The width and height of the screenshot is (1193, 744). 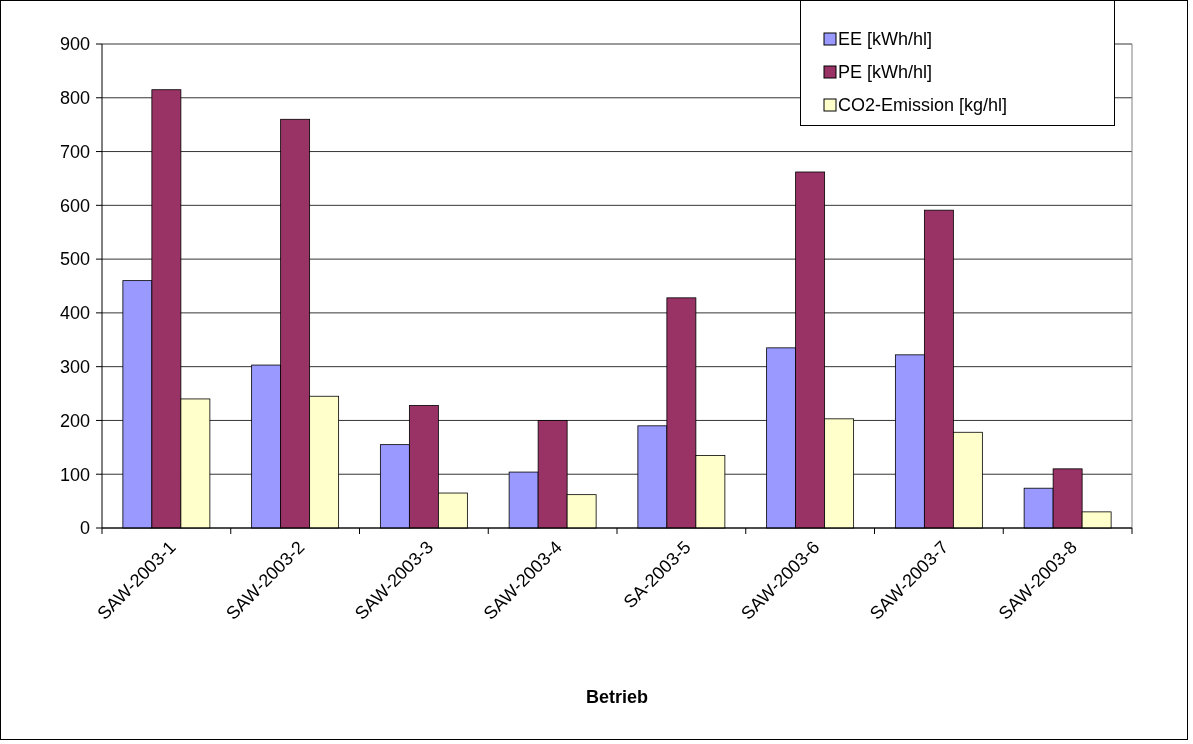 I want to click on y-tick-label: 0, so click(x=84, y=528).